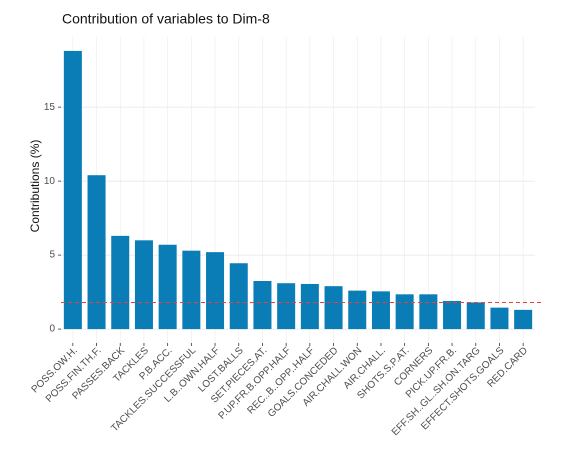 Image resolution: width=563 pixels, height=455 pixels. I want to click on y-tick-label: 15, so click(50, 107).